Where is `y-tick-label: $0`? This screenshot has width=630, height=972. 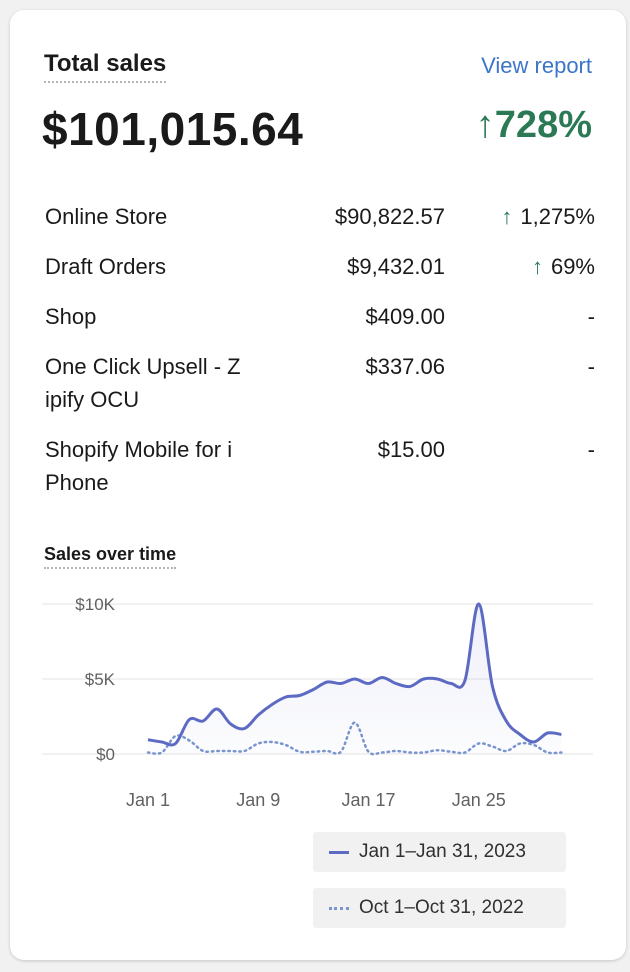 y-tick-label: $0 is located at coordinates (105, 754).